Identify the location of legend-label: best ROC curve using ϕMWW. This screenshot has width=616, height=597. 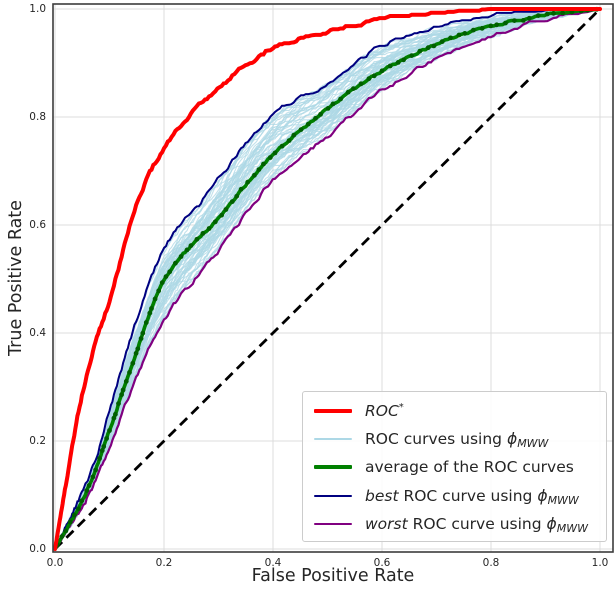
(472, 496).